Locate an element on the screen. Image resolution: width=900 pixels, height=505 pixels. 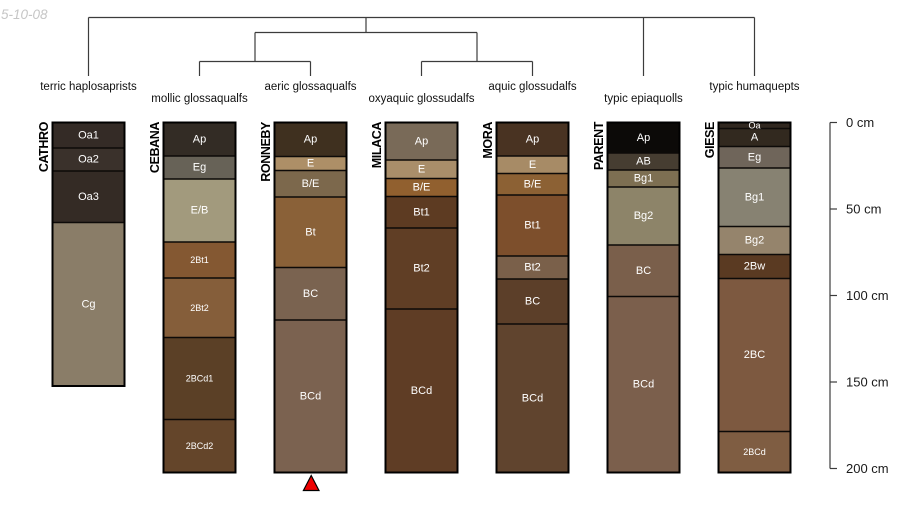
svg-text: 5-10-08 is located at coordinates (24, 14).